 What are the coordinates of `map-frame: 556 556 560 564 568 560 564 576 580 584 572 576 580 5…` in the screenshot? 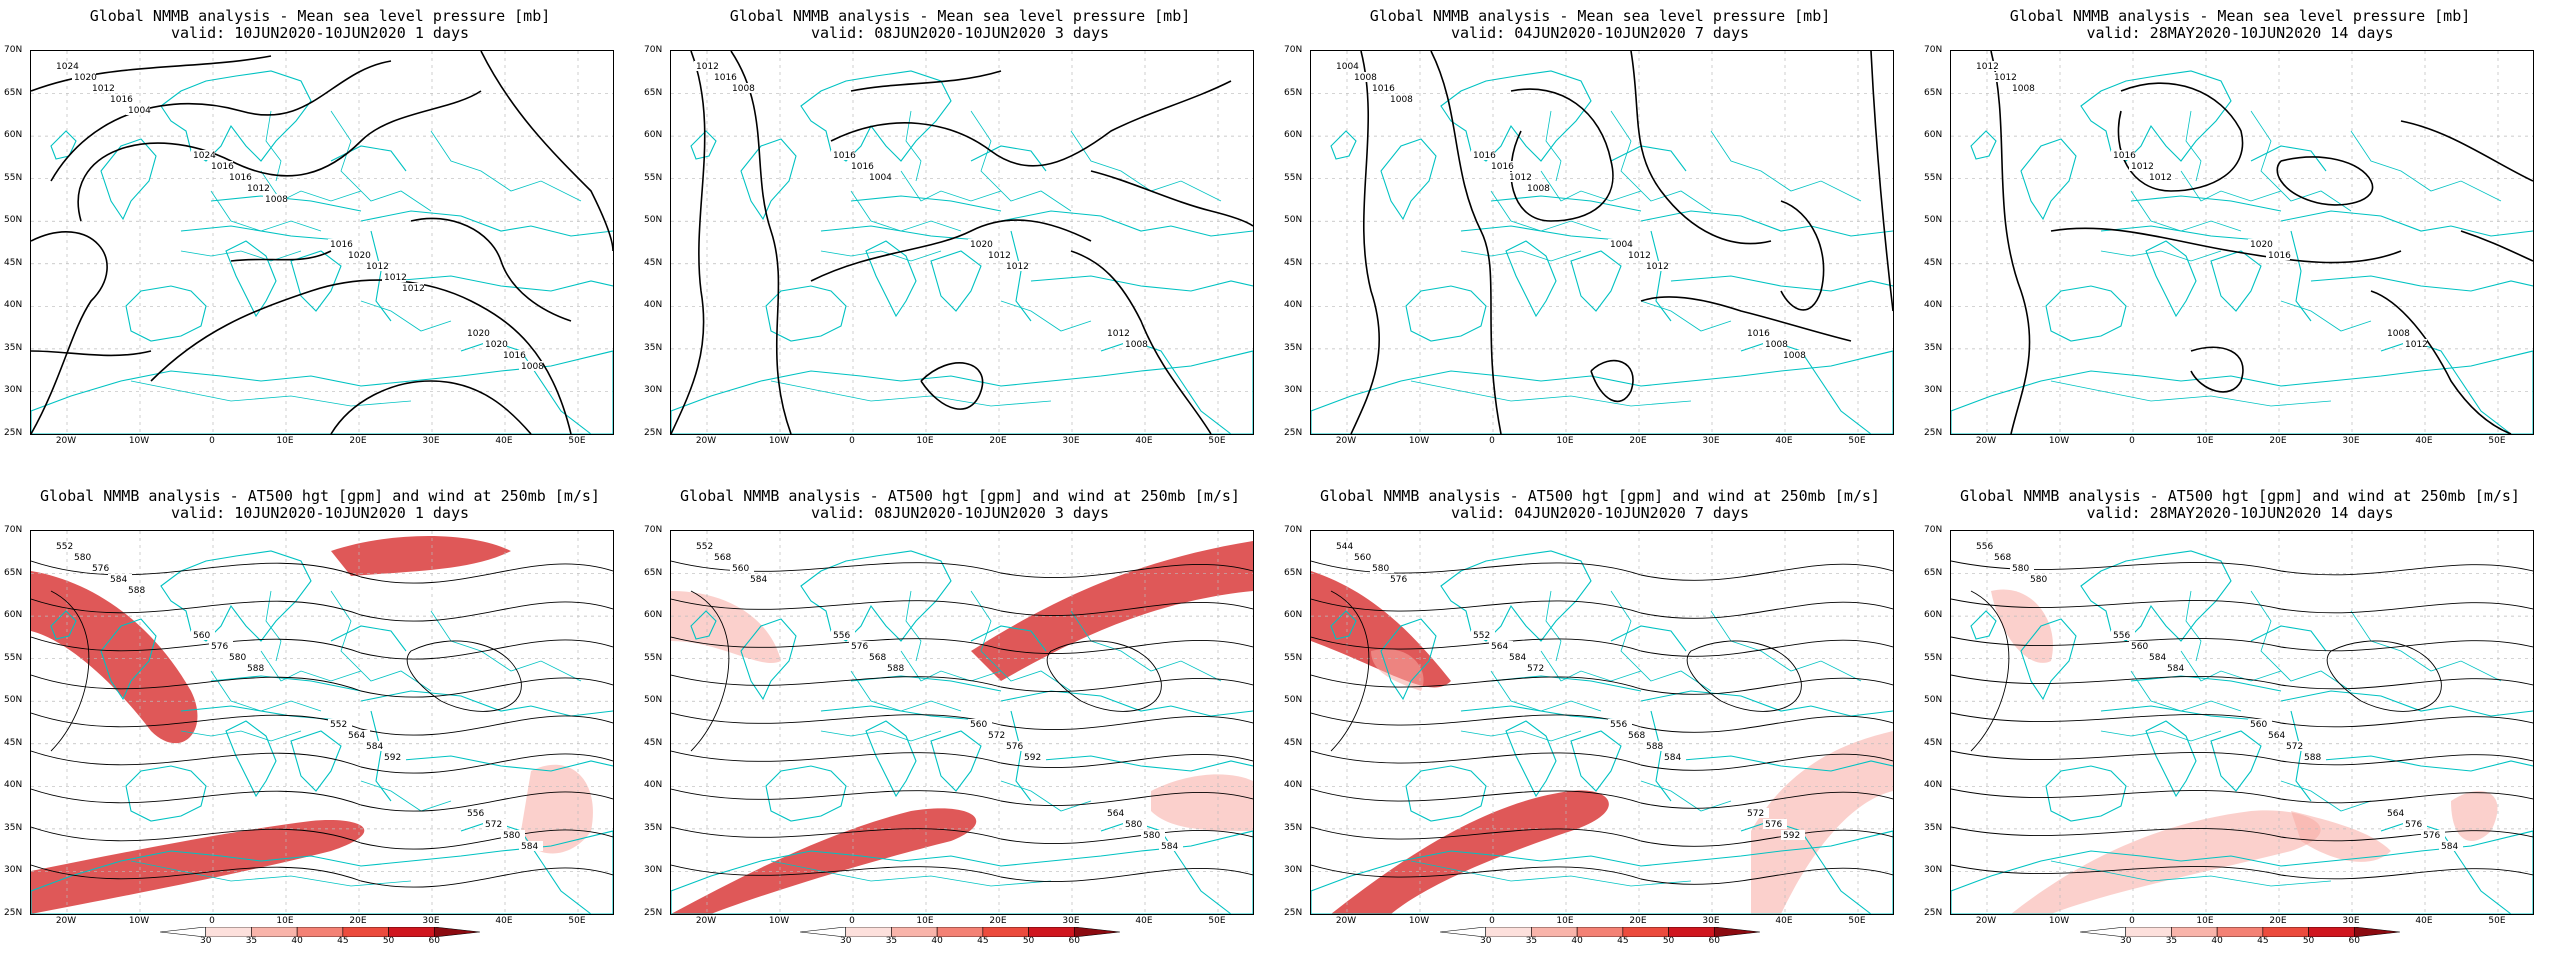 It's located at (2242, 722).